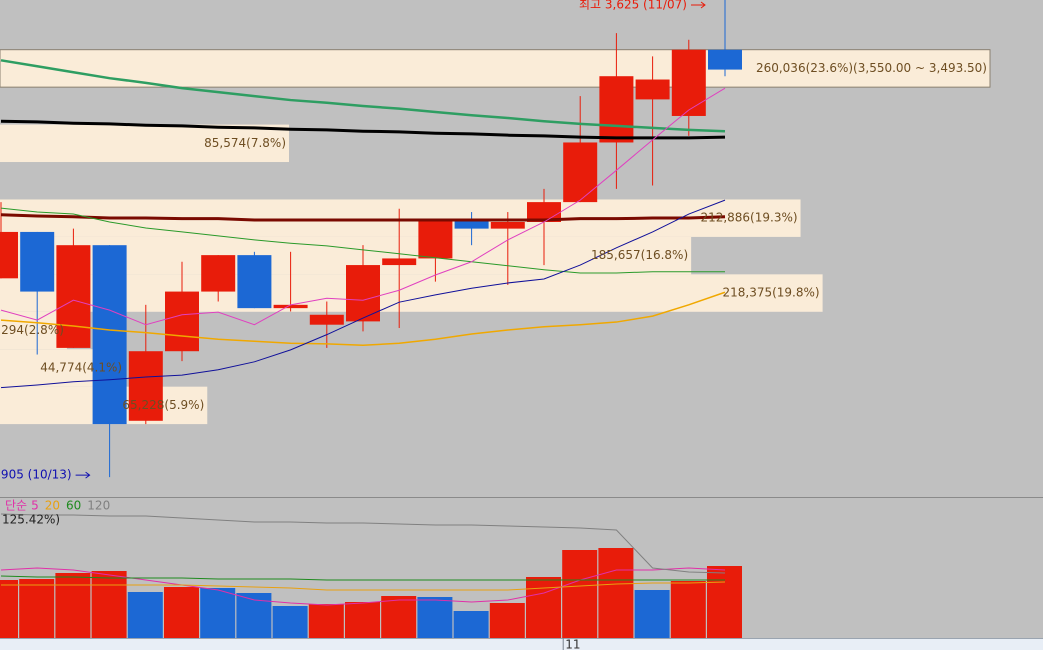 The image size is (1043, 650). Describe the element at coordinates (35, 506) in the screenshot. I see `legend-entry: 5` at that location.